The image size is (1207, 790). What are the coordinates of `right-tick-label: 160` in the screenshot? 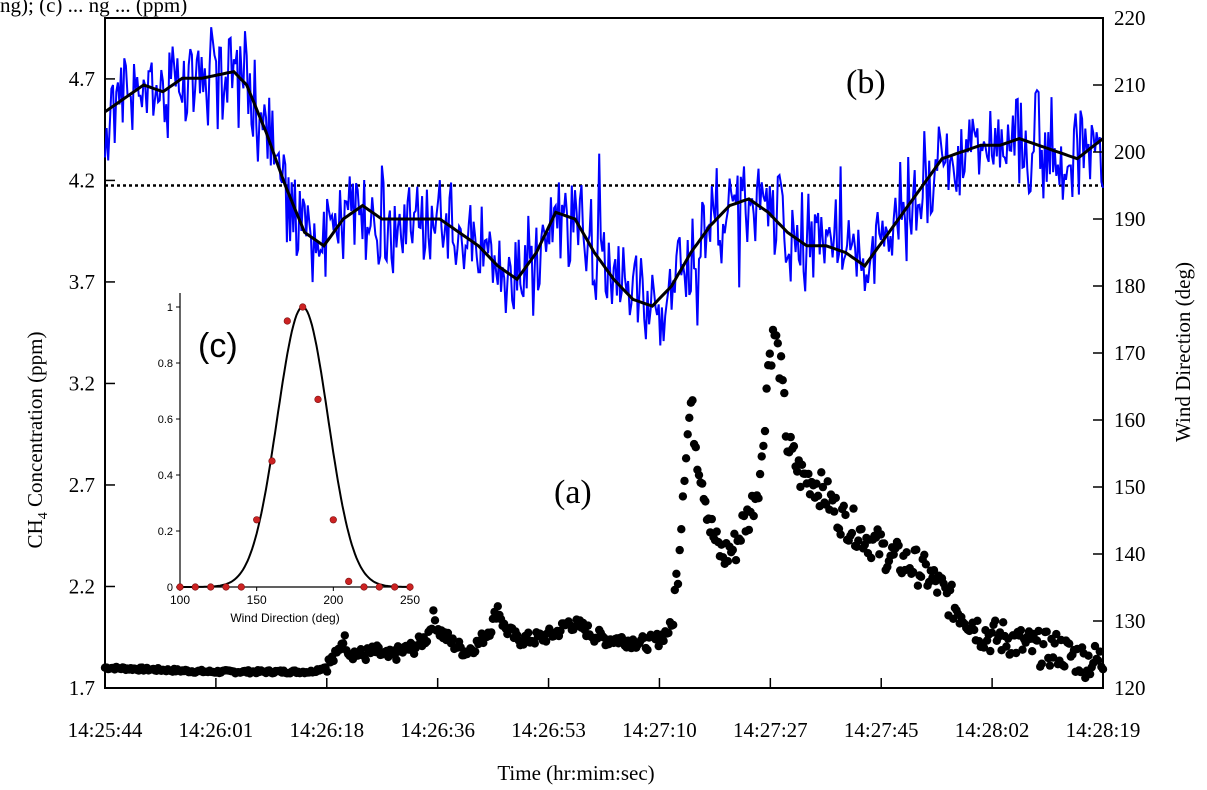 It's located at (1130, 420).